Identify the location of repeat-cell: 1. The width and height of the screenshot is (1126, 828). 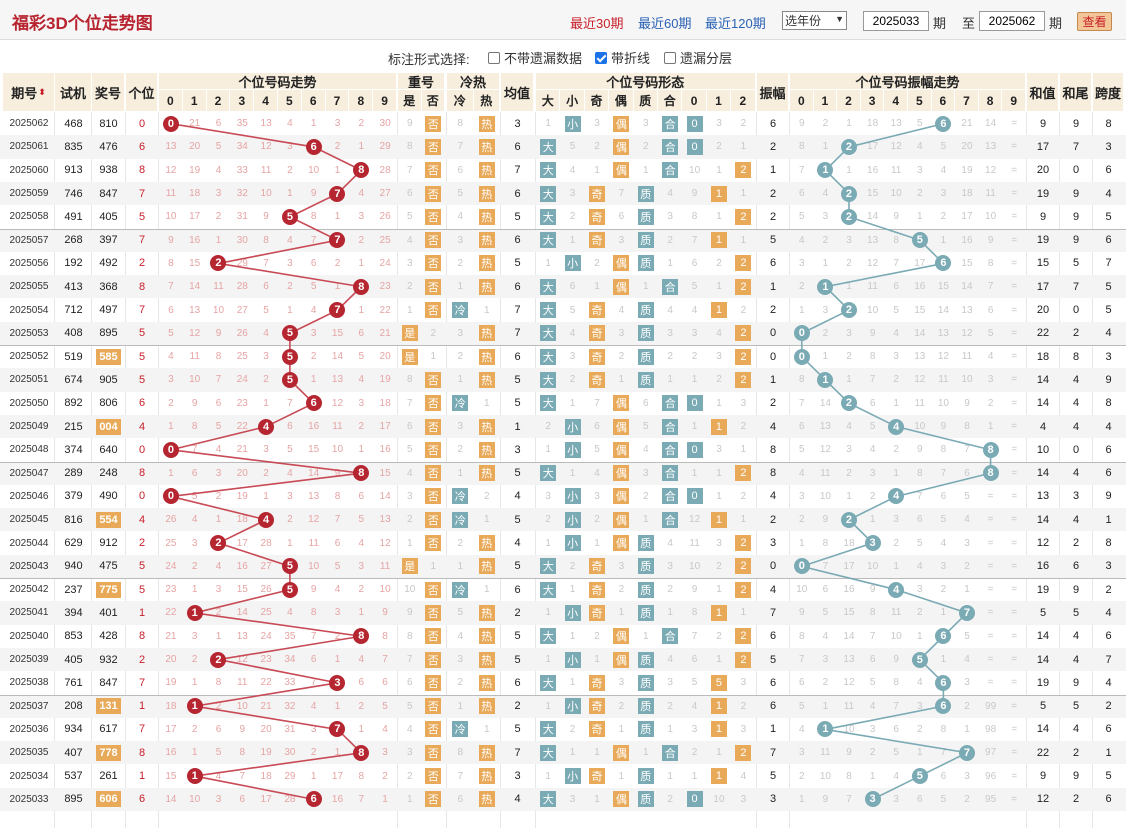
(410, 542).